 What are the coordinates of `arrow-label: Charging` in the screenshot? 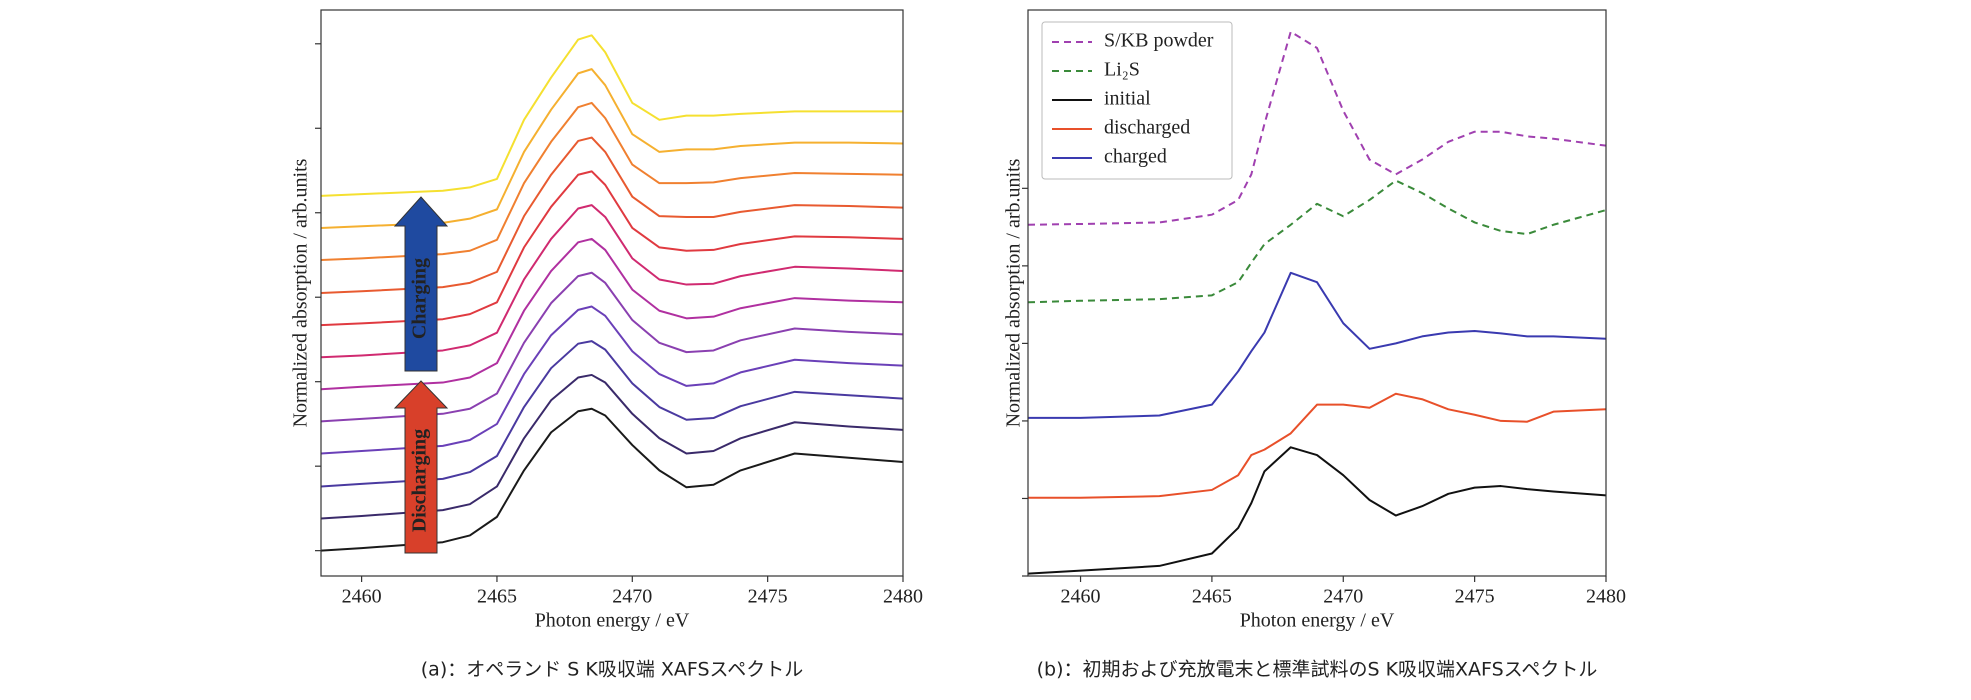 It's located at (420, 298).